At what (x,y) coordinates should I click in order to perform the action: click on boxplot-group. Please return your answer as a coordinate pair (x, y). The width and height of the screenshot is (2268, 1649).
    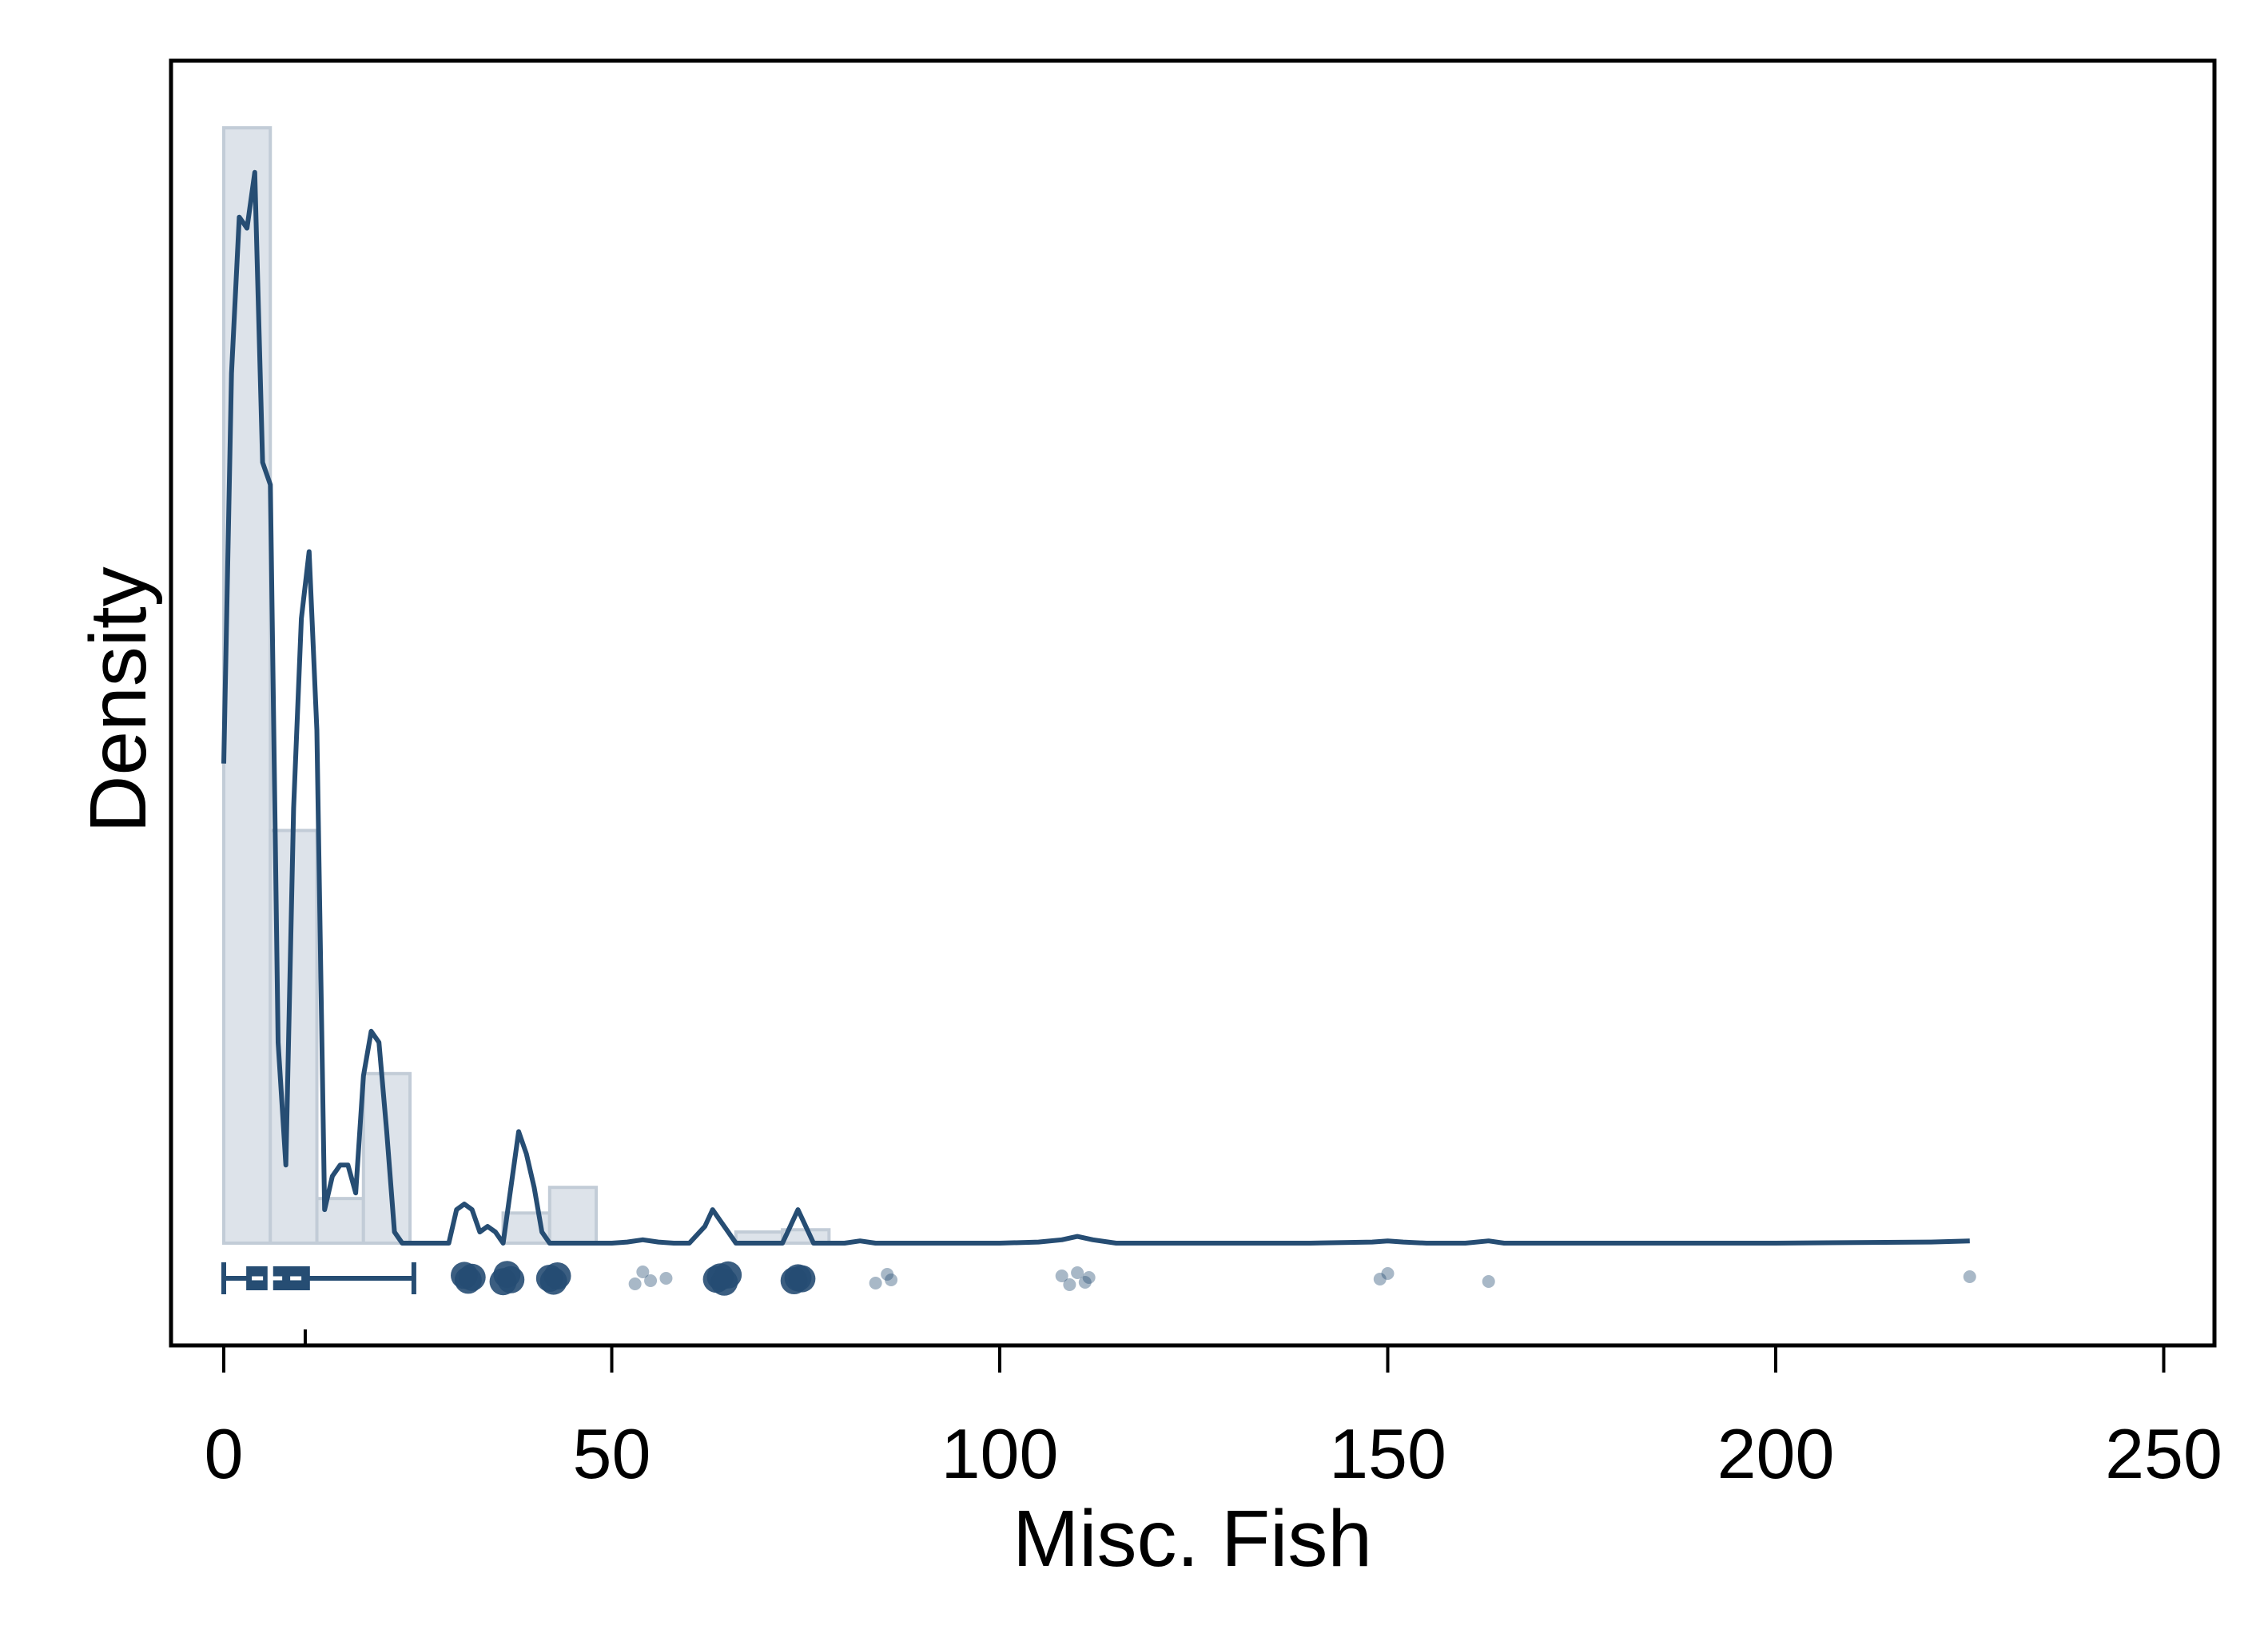
    Looking at the image, I should click on (318, 1278).